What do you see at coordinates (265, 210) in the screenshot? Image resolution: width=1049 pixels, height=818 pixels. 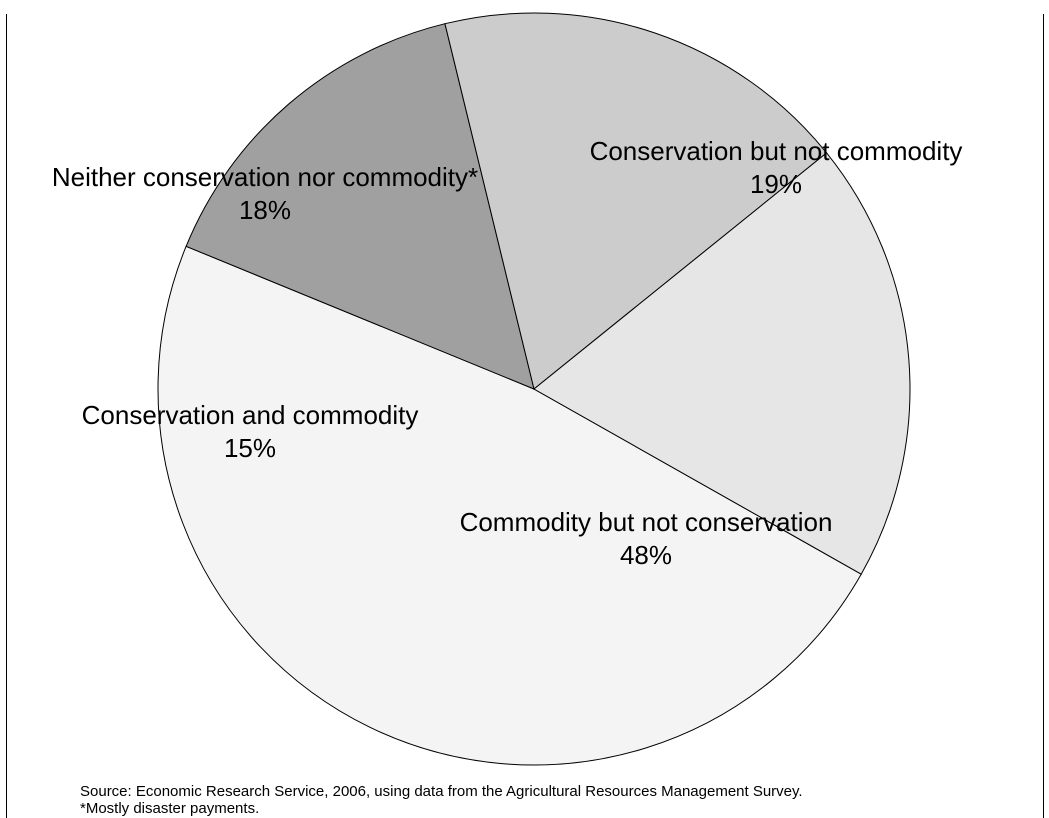 I see `slice-value-label-3: 18%` at bounding box center [265, 210].